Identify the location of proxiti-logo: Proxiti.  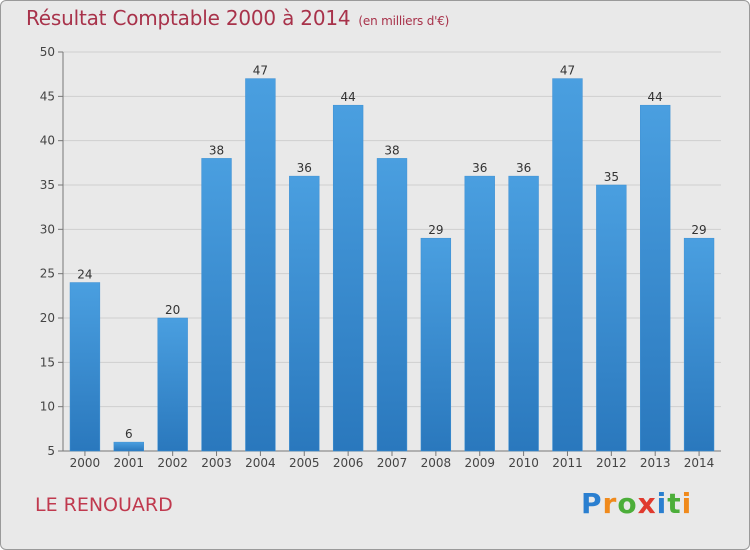
(636, 503).